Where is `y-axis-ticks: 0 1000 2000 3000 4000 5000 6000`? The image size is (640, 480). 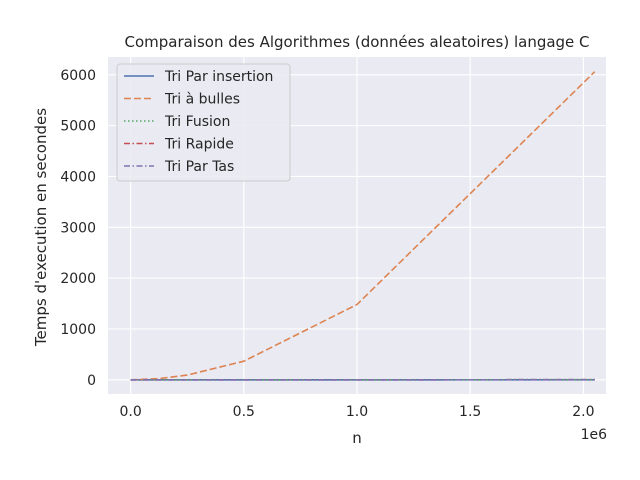
y-axis-ticks: 0 1000 2000 3000 4000 5000 6000 is located at coordinates (78, 228).